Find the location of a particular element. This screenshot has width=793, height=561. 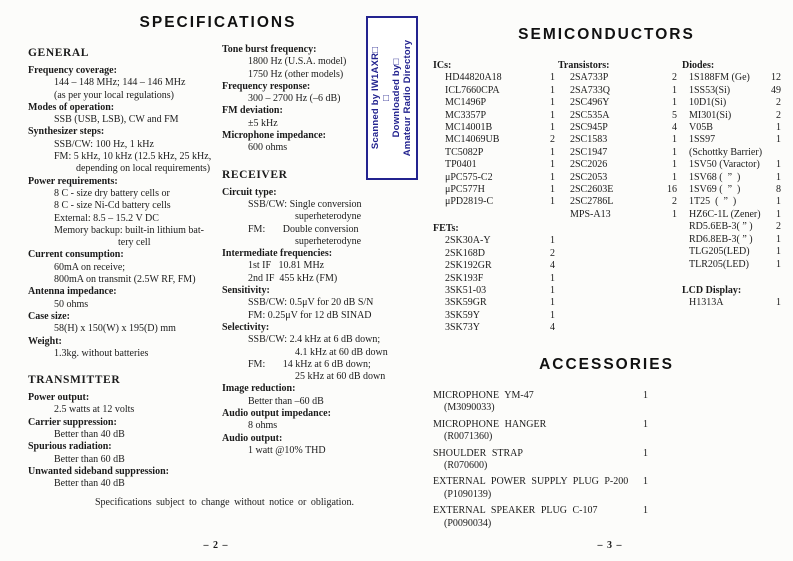

spec-label: Unwanted sideband suppression: is located at coordinates (98, 471).